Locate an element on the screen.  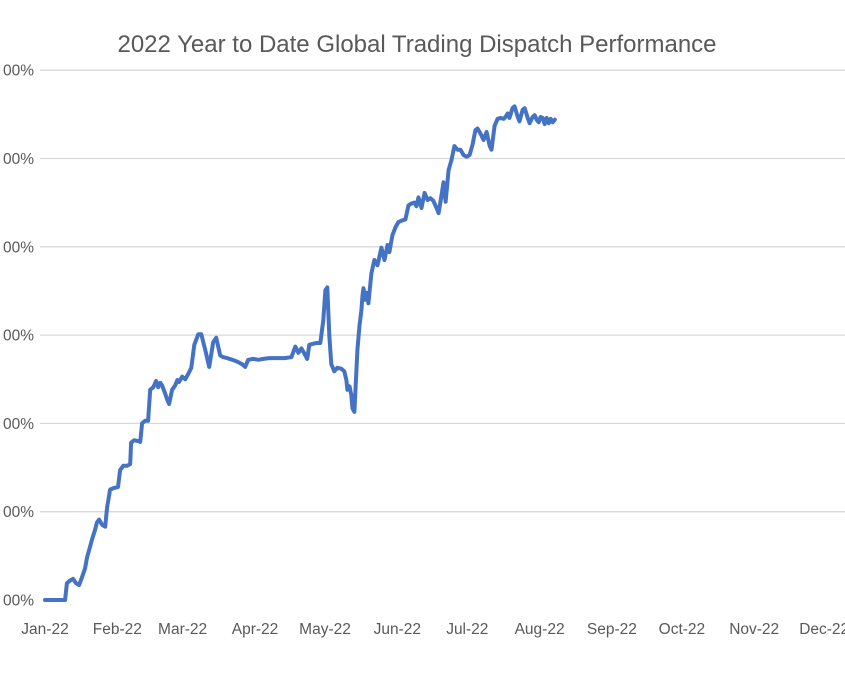
x-tick-label: Feb-22 is located at coordinates (117, 629).